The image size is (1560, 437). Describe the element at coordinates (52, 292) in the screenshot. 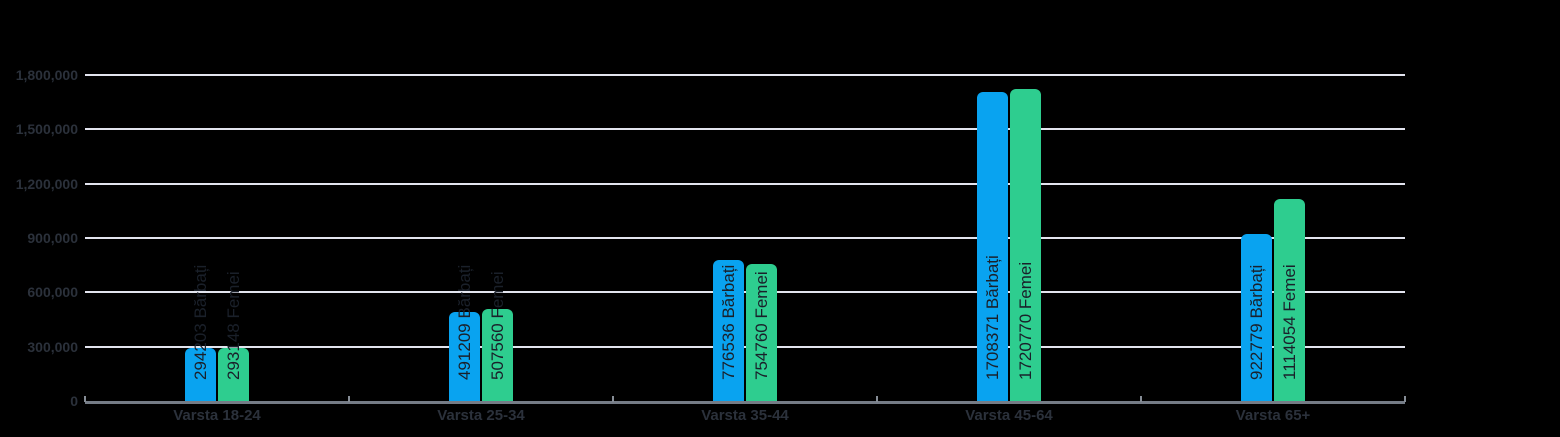

I see `y-tick-label-600000: 600,000` at that location.